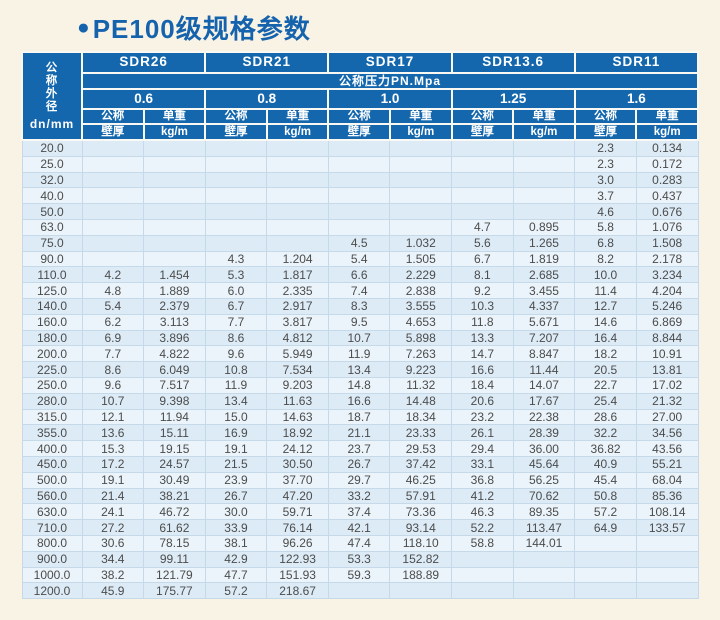 The width and height of the screenshot is (720, 620). I want to click on value-cell: 3.896, so click(174, 338).